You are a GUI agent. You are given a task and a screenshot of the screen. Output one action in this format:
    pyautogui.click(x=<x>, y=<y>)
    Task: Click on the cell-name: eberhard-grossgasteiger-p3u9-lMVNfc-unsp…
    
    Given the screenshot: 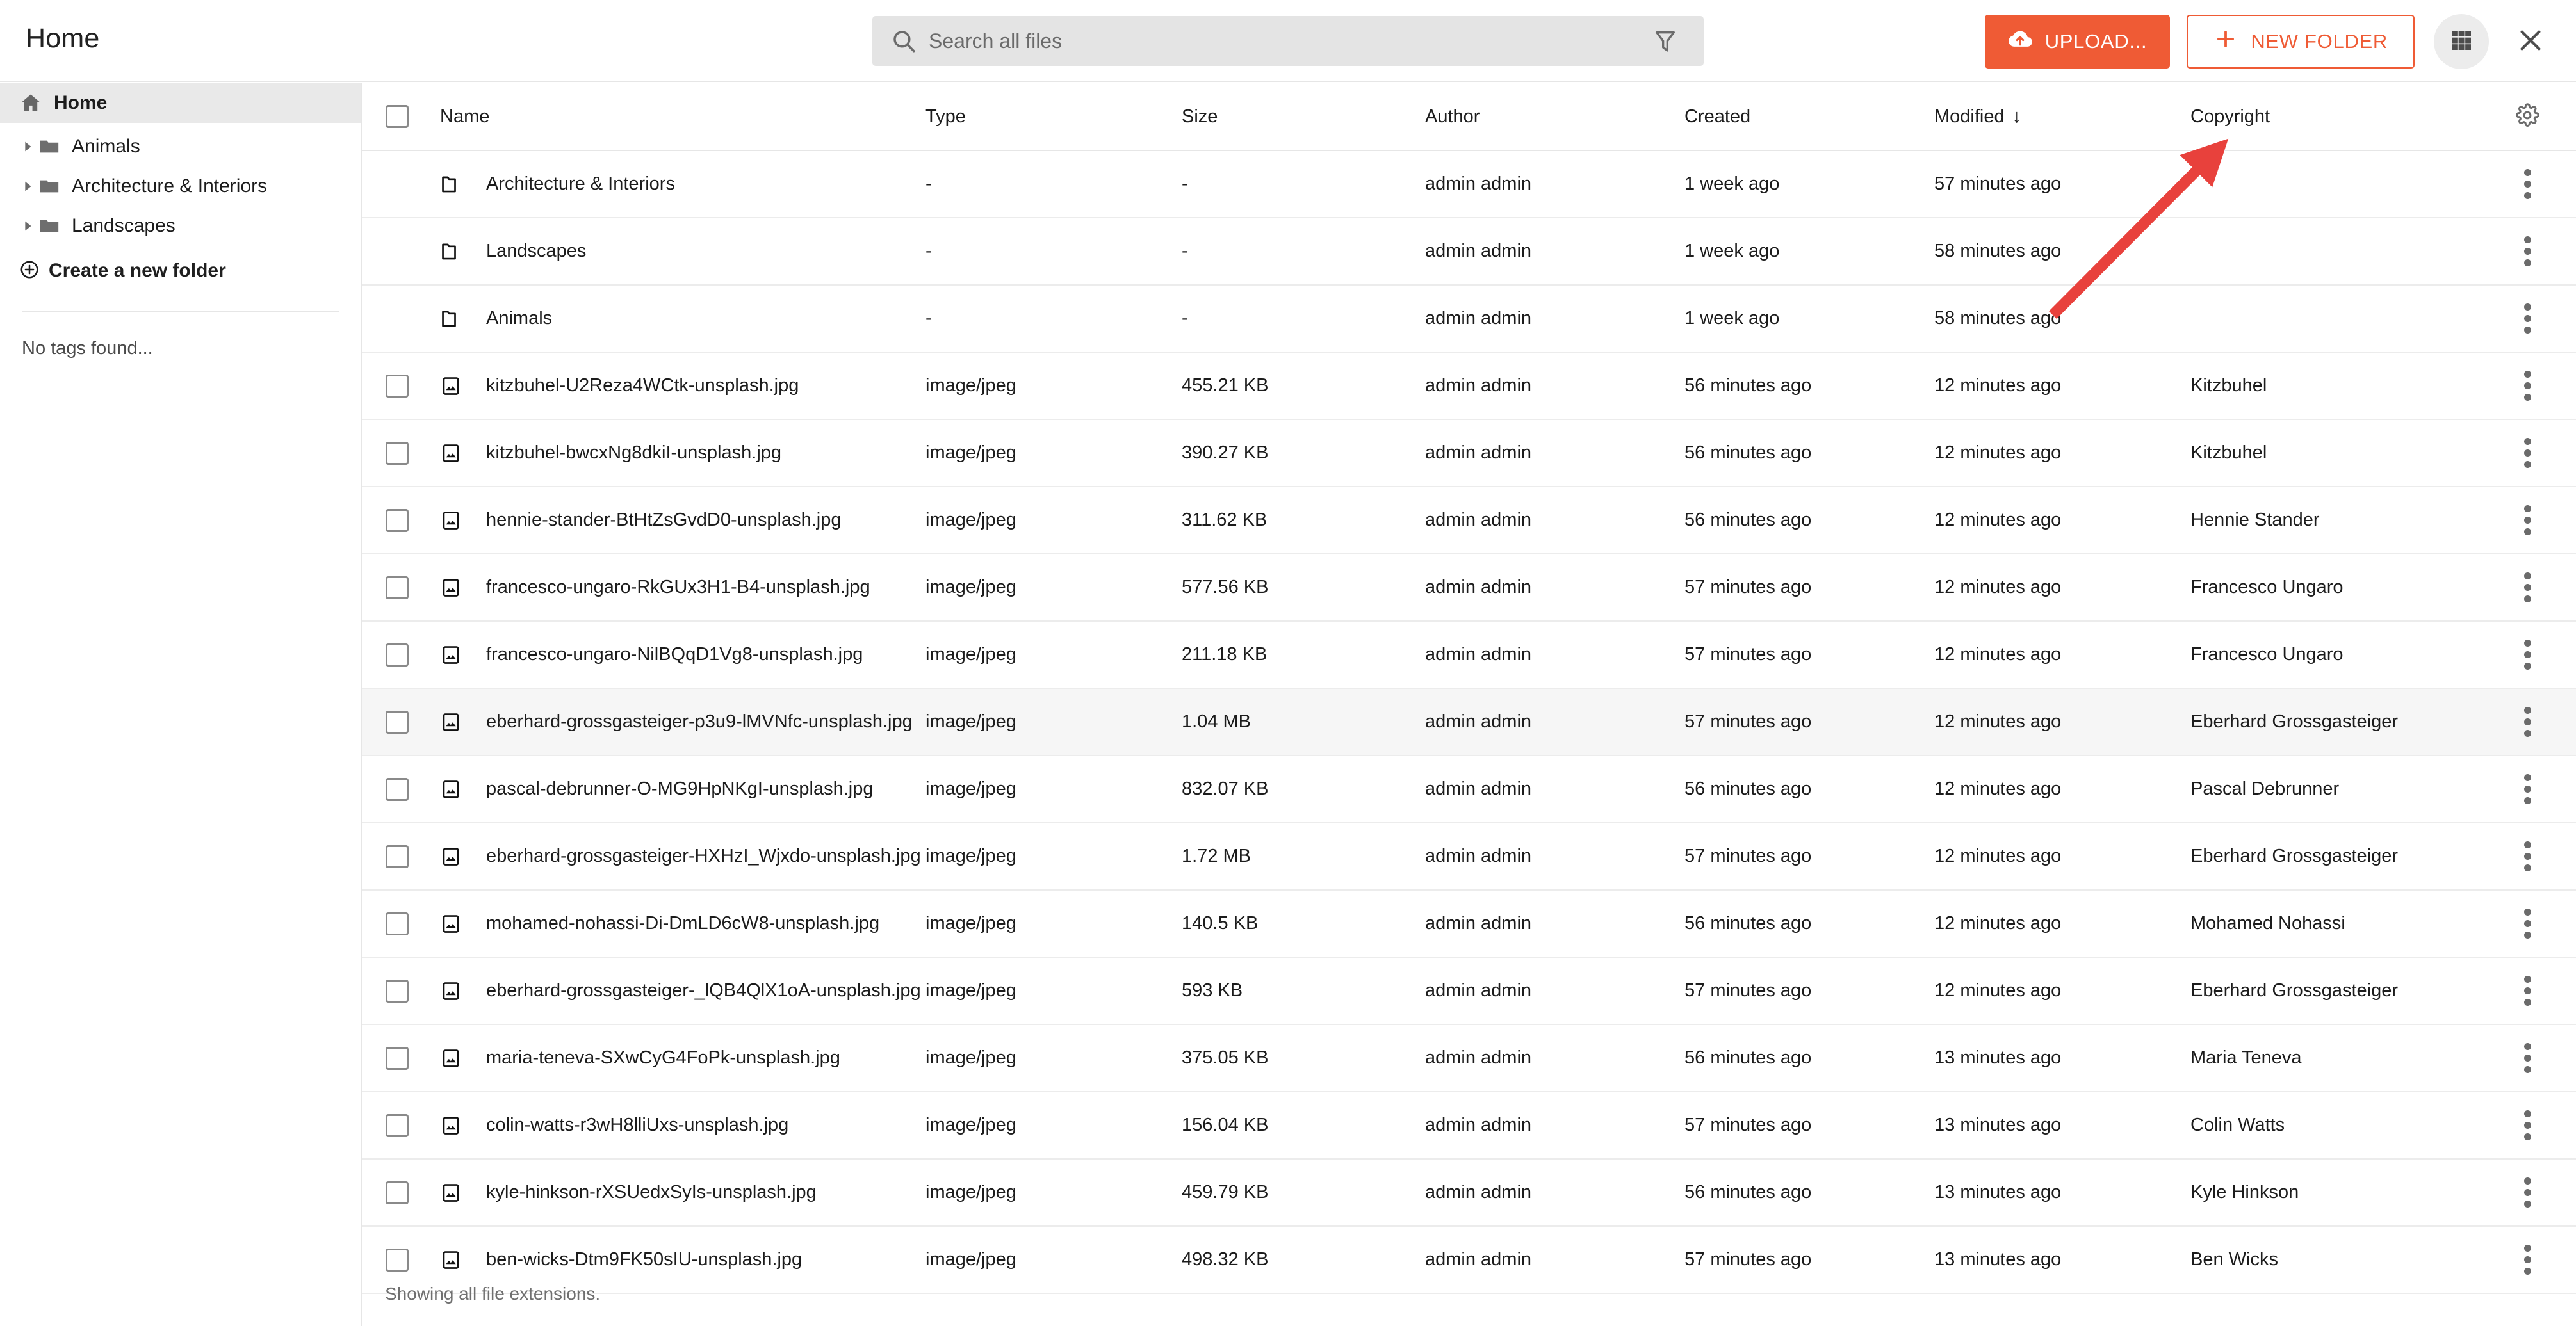 What is the action you would take?
    pyautogui.click(x=678, y=722)
    